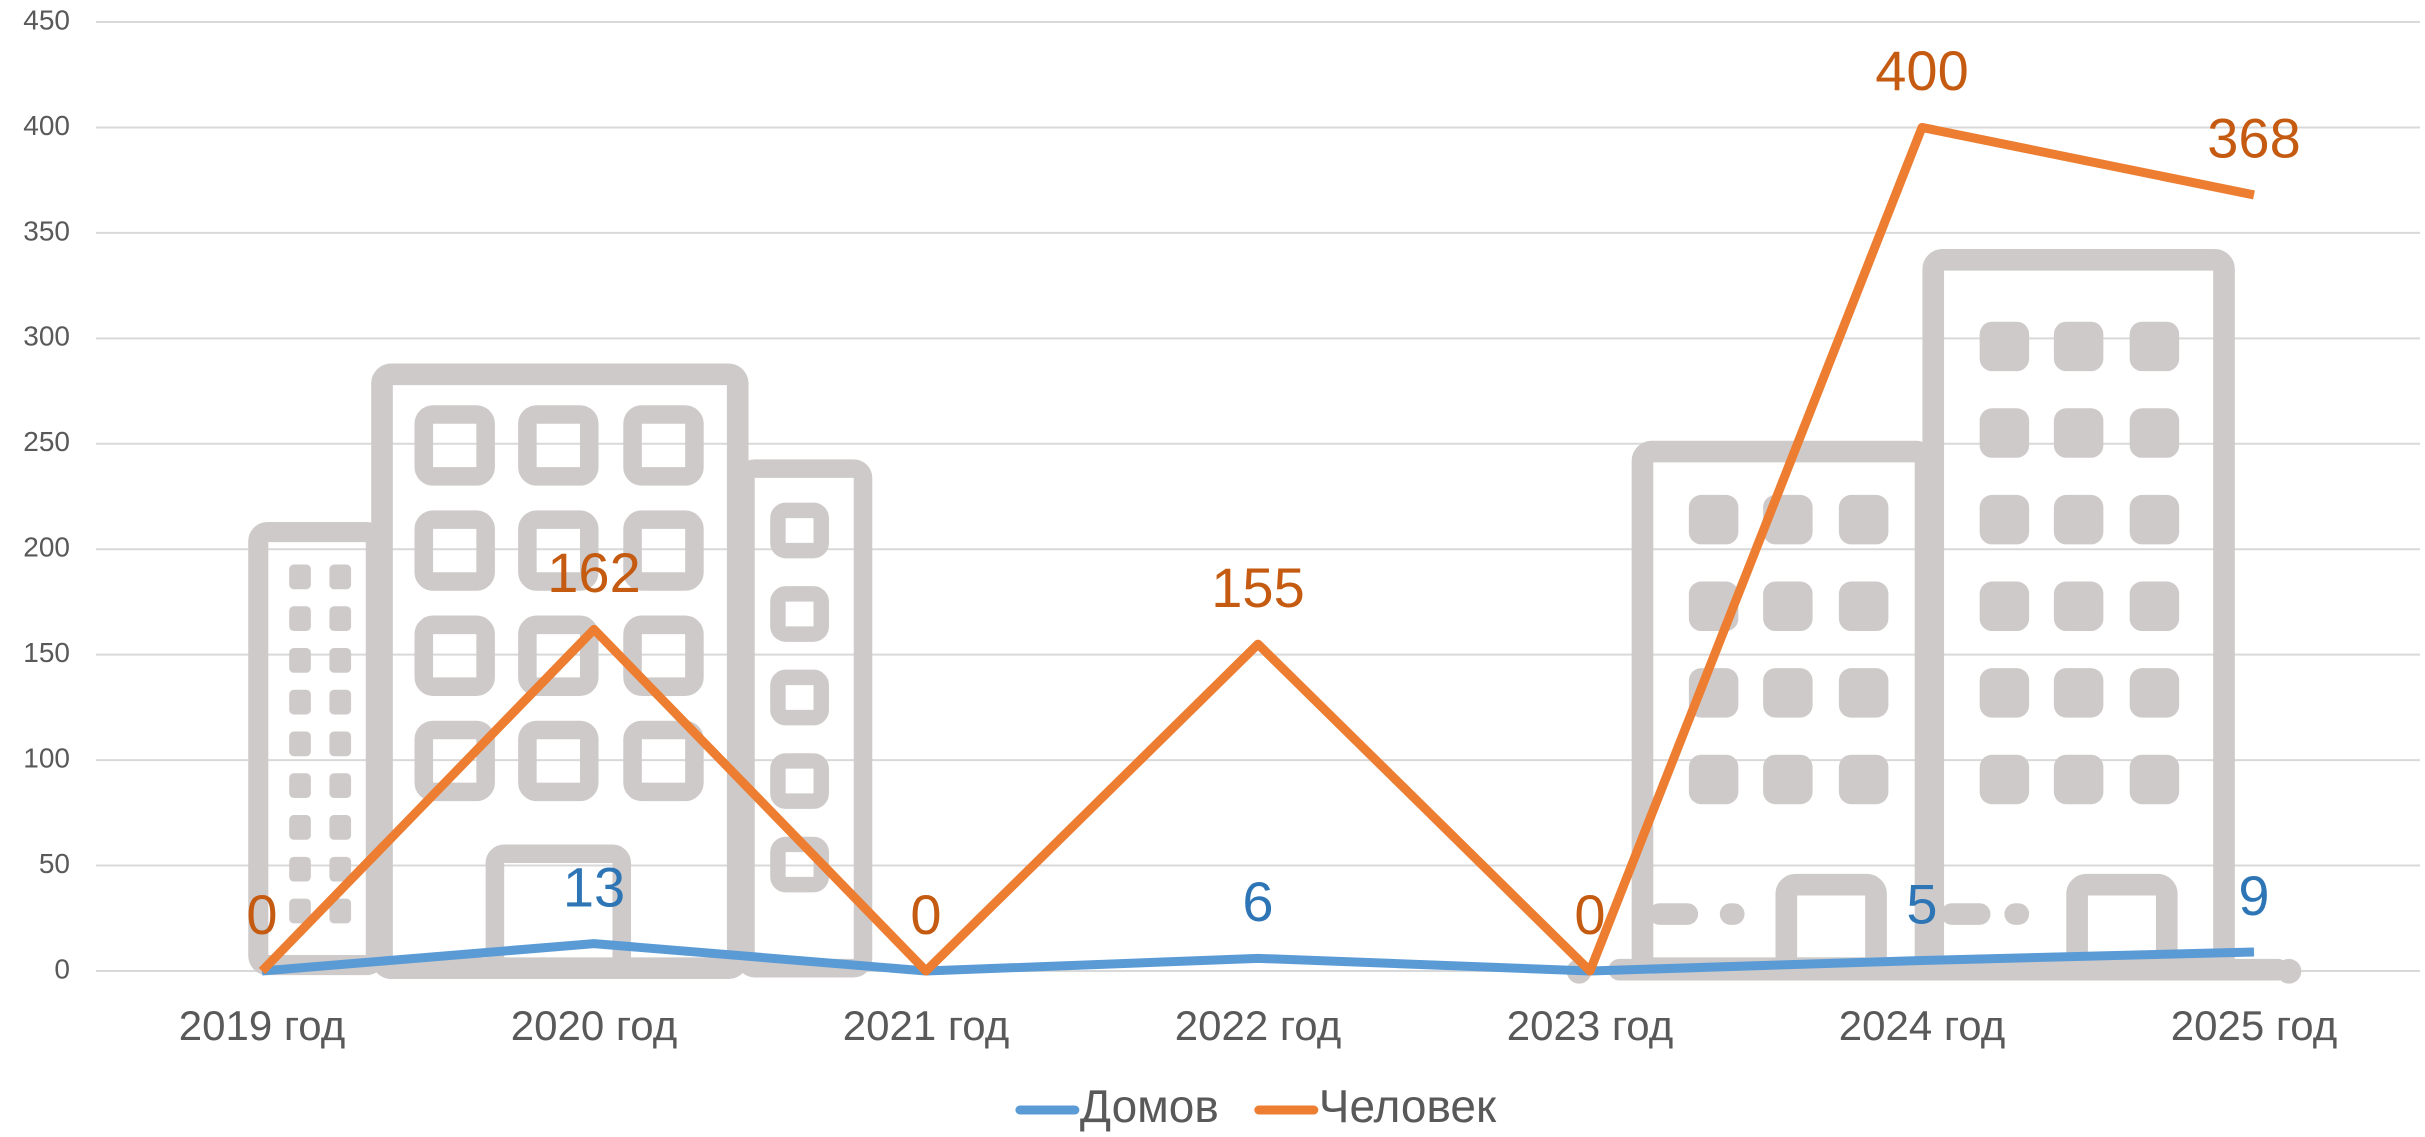 This screenshot has height=1137, width=2425. What do you see at coordinates (1256, 1106) in the screenshot?
I see `legend: Домов Человек` at bounding box center [1256, 1106].